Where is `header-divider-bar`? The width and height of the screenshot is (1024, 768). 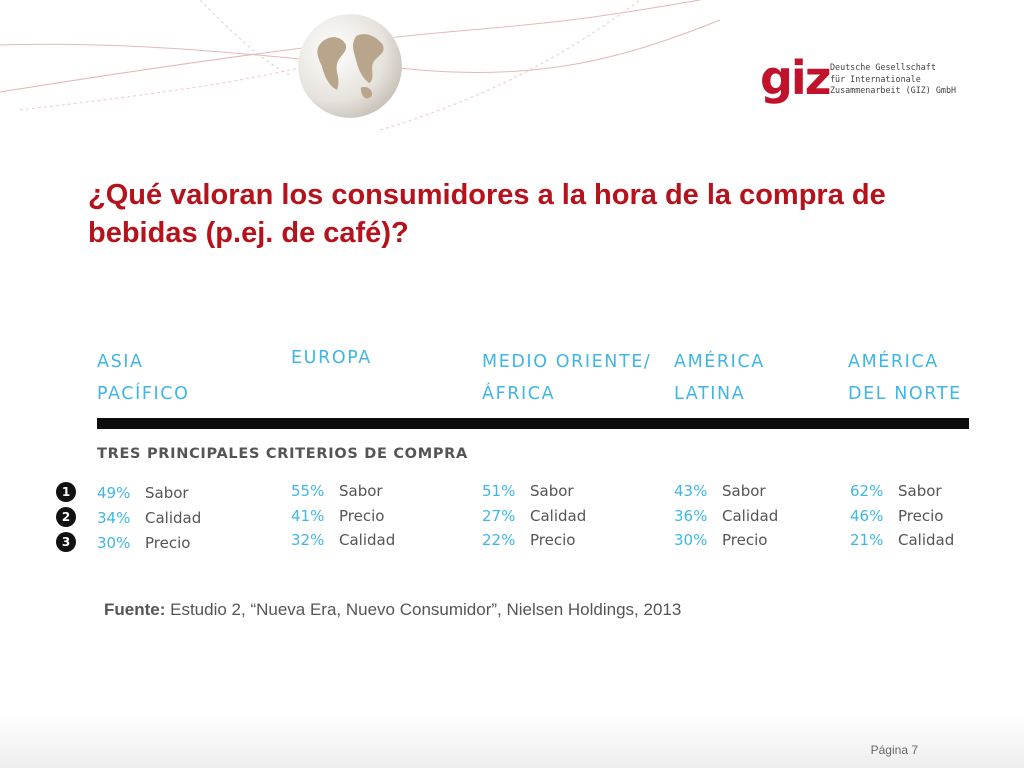
header-divider-bar is located at coordinates (533, 423).